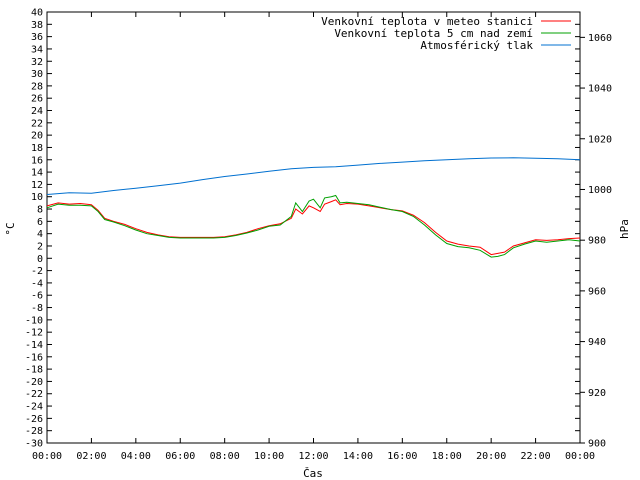 The height and width of the screenshot is (480, 640). Describe the element at coordinates (536, 456) in the screenshot. I see `x-tick-label: 22:00` at that location.